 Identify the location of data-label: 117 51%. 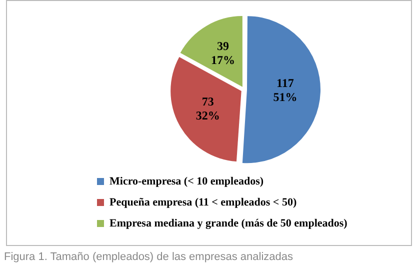
(285, 90).